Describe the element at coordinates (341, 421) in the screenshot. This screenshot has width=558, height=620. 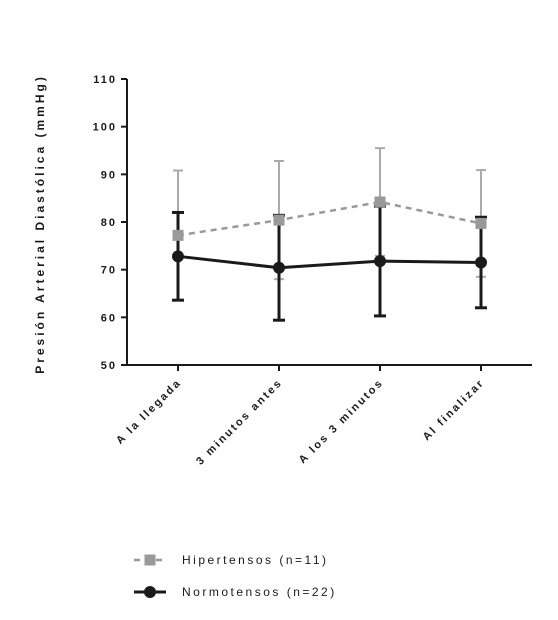
I see `x-tick-label: A los 3 minutos` at that location.